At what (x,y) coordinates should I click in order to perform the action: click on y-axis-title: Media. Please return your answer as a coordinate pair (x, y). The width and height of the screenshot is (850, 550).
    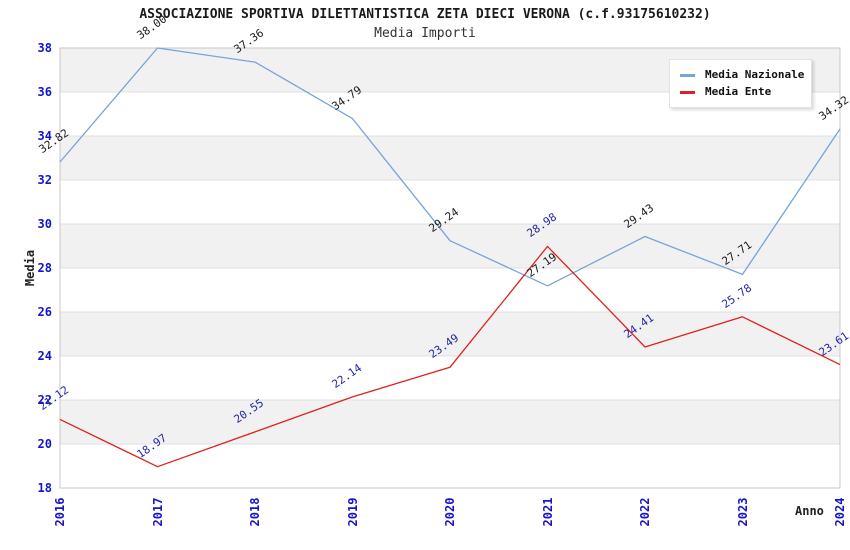
    Looking at the image, I should click on (30, 268).